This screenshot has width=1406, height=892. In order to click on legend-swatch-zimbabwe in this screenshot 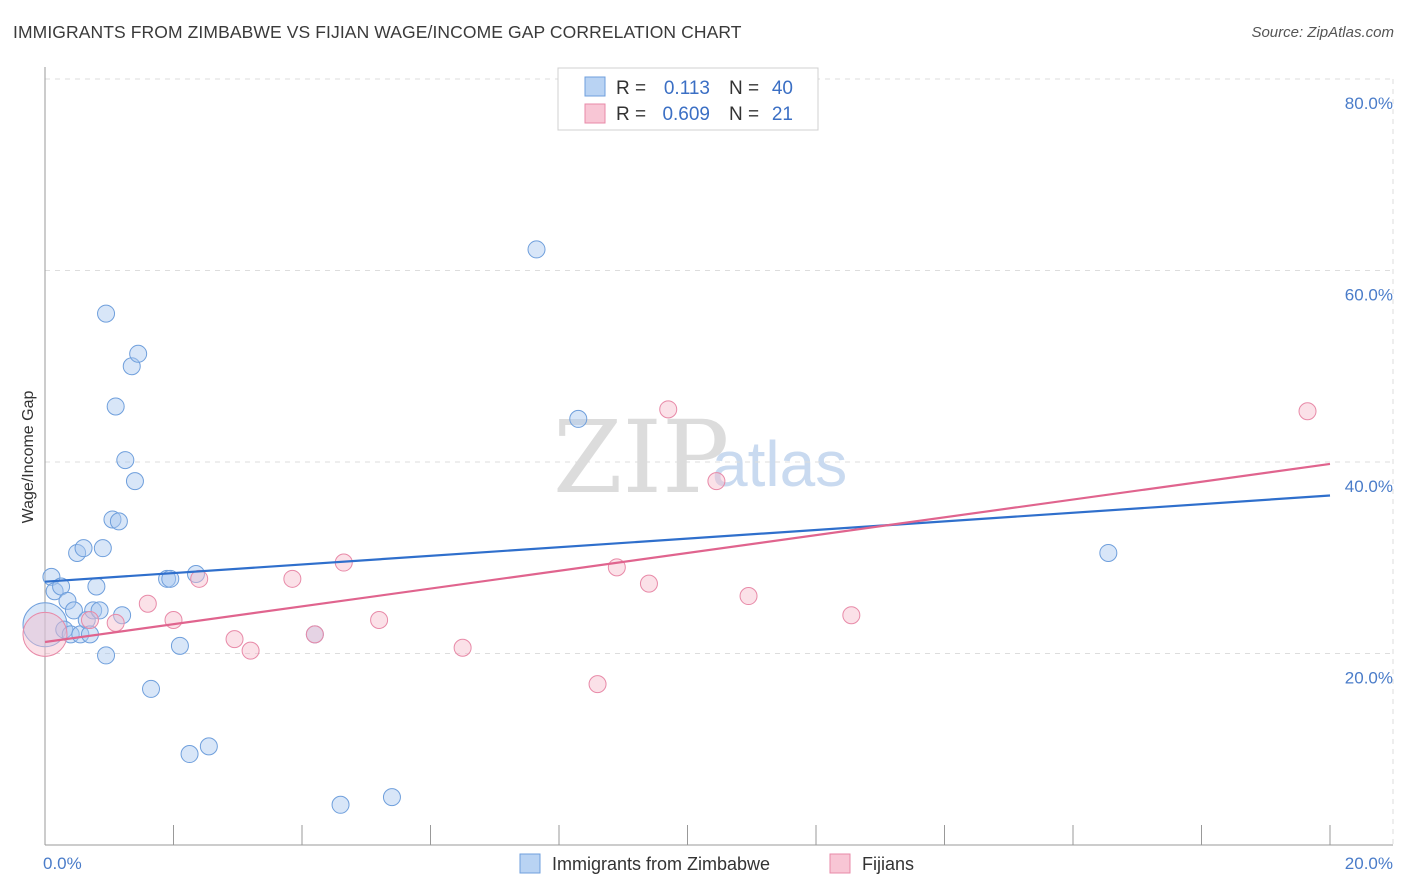, I will do `click(595, 86)`.